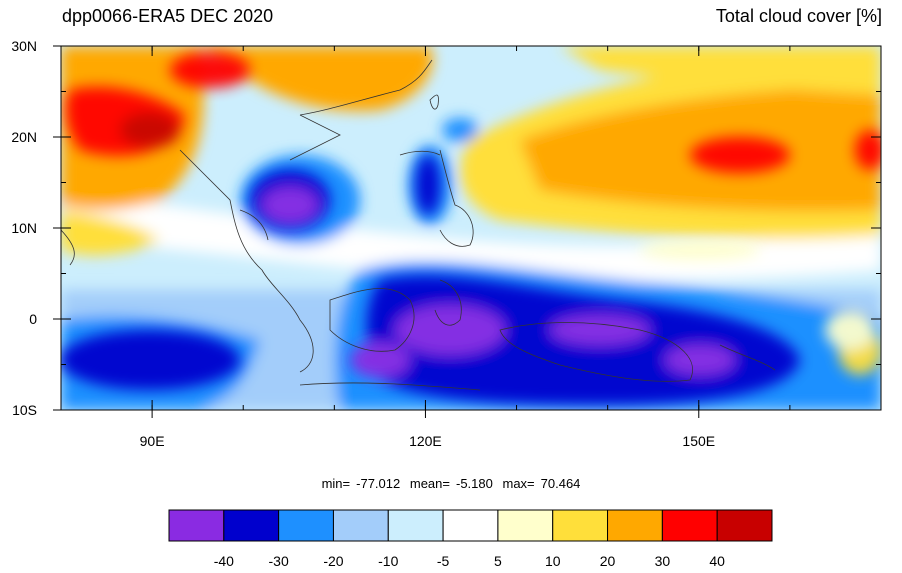  What do you see at coordinates (224, 561) in the screenshot?
I see `colorbar-label: -40` at bounding box center [224, 561].